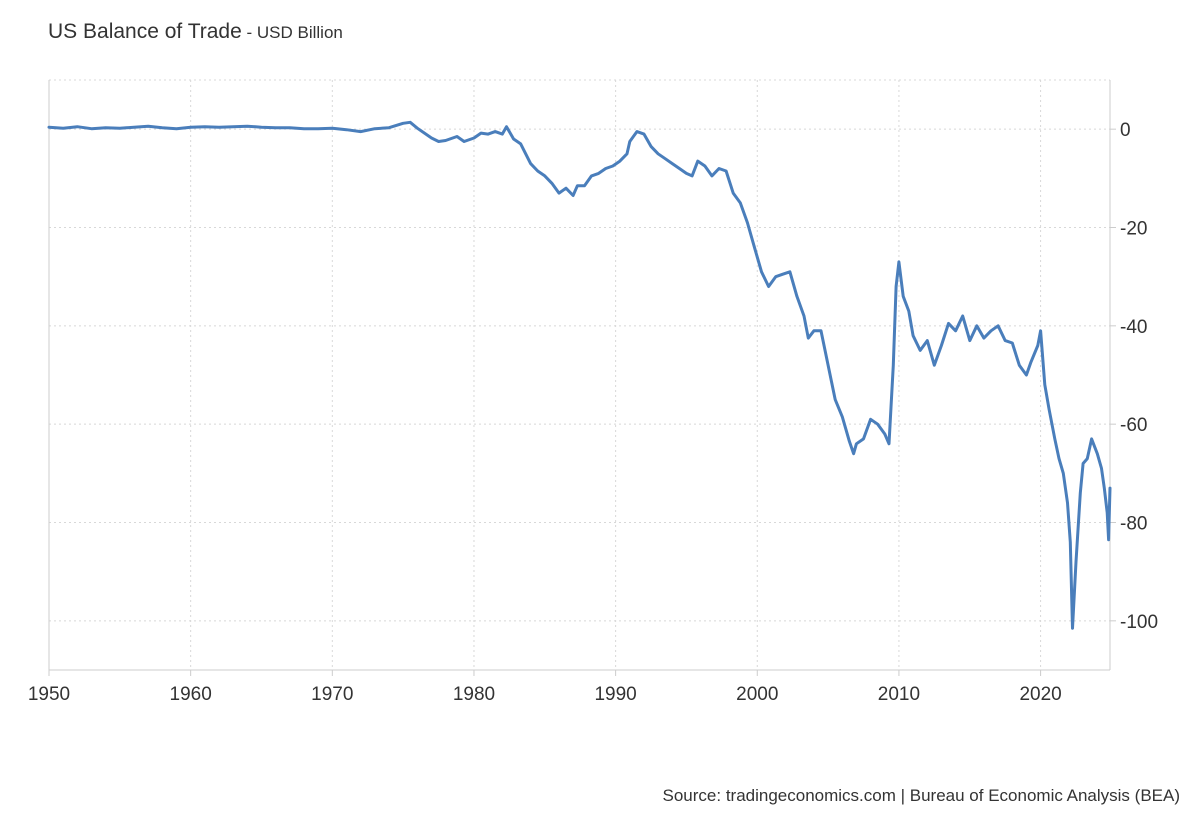 The height and width of the screenshot is (820, 1200). Describe the element at coordinates (615, 694) in the screenshot. I see `x-tick-label: 1990` at that location.